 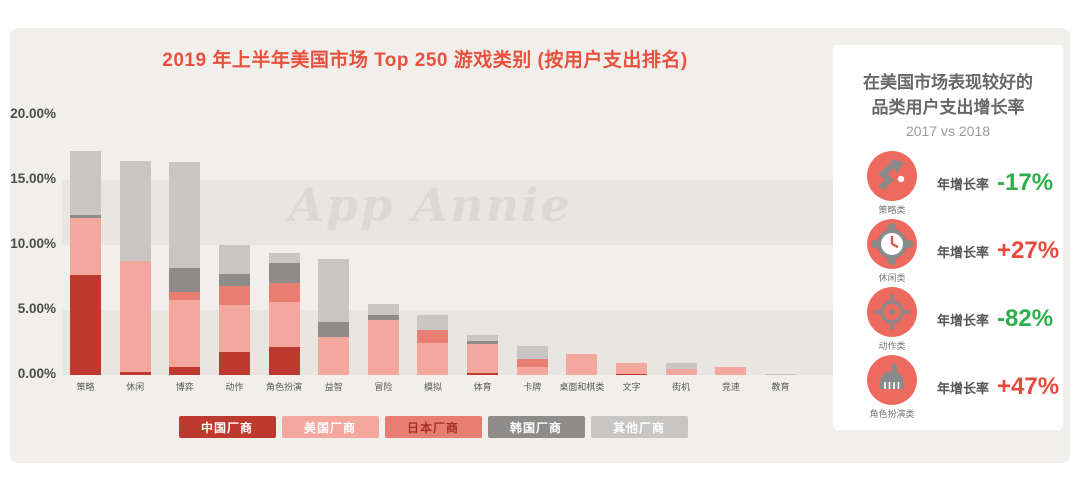 What do you see at coordinates (892, 243) in the screenshot?
I see `casual-clock-icon` at bounding box center [892, 243].